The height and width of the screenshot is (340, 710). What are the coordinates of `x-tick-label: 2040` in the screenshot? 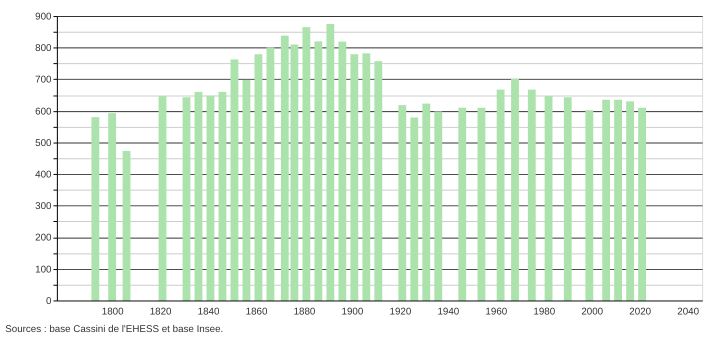 It's located at (688, 312).